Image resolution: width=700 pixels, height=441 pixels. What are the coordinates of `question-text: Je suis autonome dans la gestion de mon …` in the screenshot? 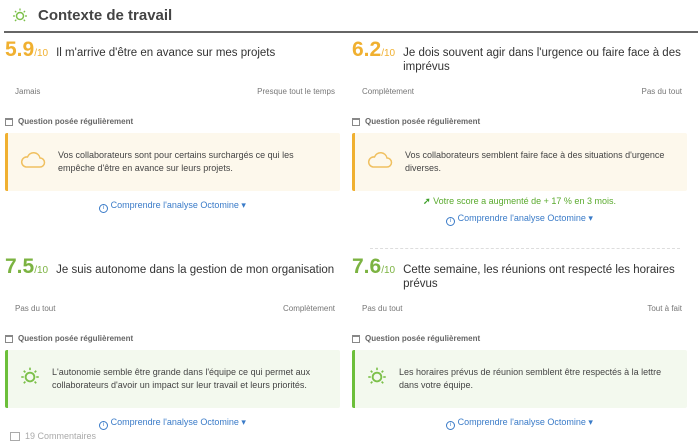 It's located at (195, 270).